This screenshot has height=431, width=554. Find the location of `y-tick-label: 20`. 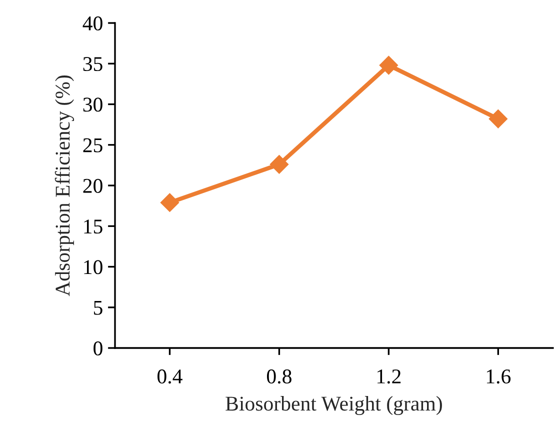

y-tick-label: 20 is located at coordinates (92, 185).